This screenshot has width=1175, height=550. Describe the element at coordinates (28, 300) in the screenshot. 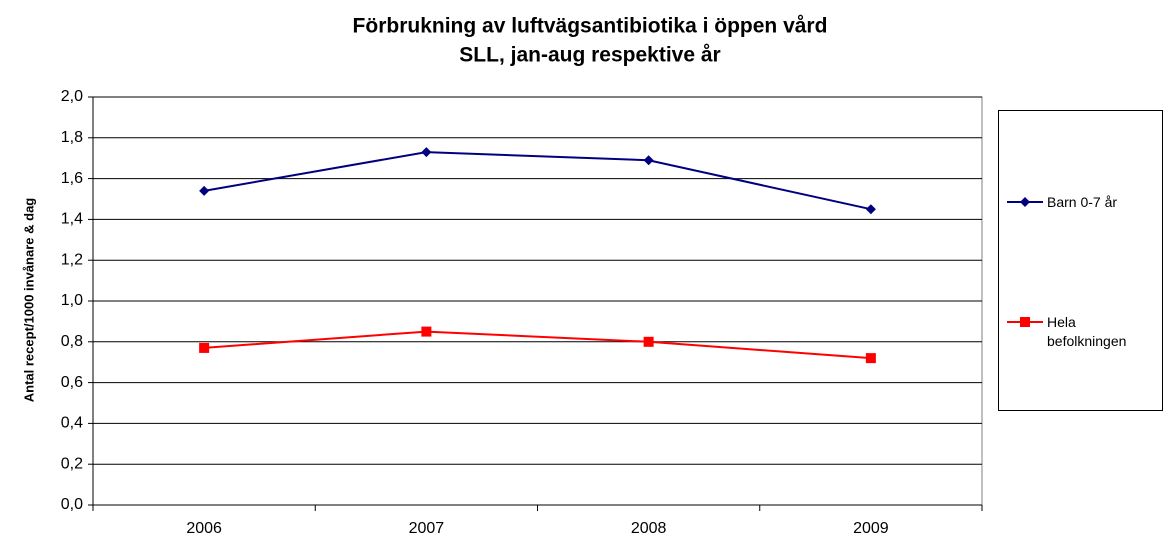

I see `y-axis-label: Antal recept/1000 invånare & dag` at that location.